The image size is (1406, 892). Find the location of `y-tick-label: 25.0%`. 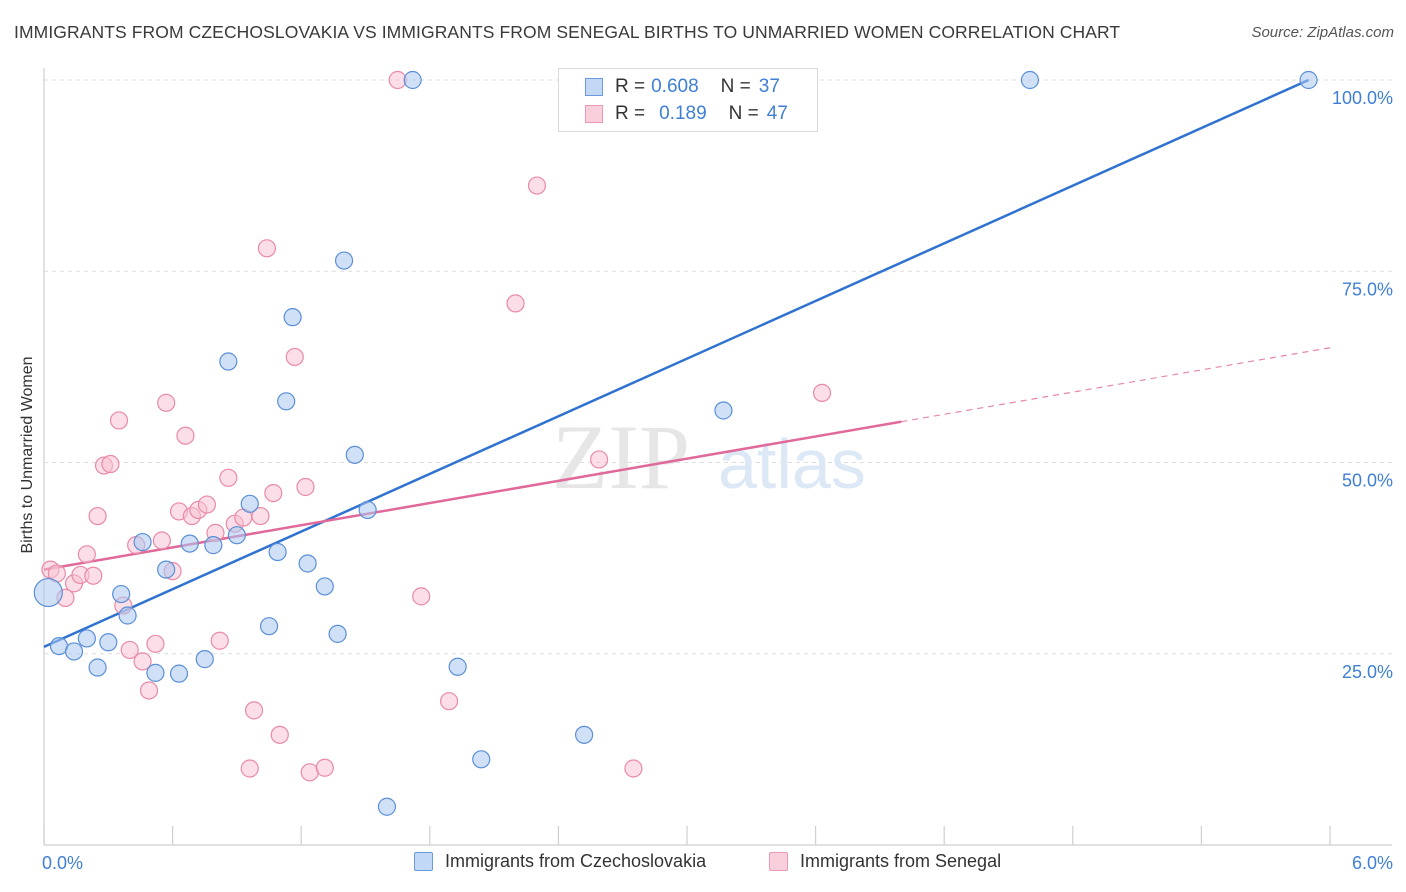

y-tick-label: 25.0% is located at coordinates (1367, 672).